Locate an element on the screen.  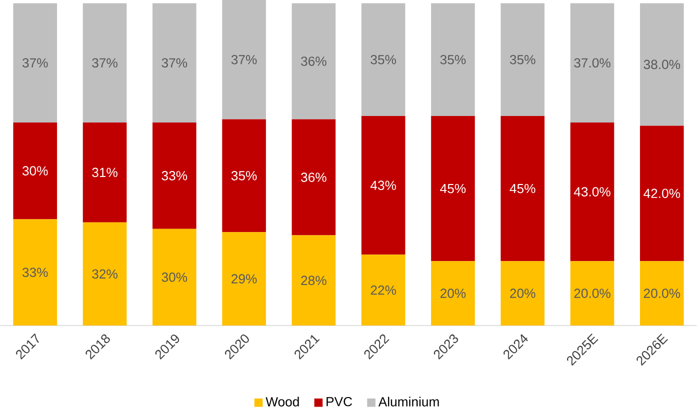
legend-label: Wood is located at coordinates (282, 401).